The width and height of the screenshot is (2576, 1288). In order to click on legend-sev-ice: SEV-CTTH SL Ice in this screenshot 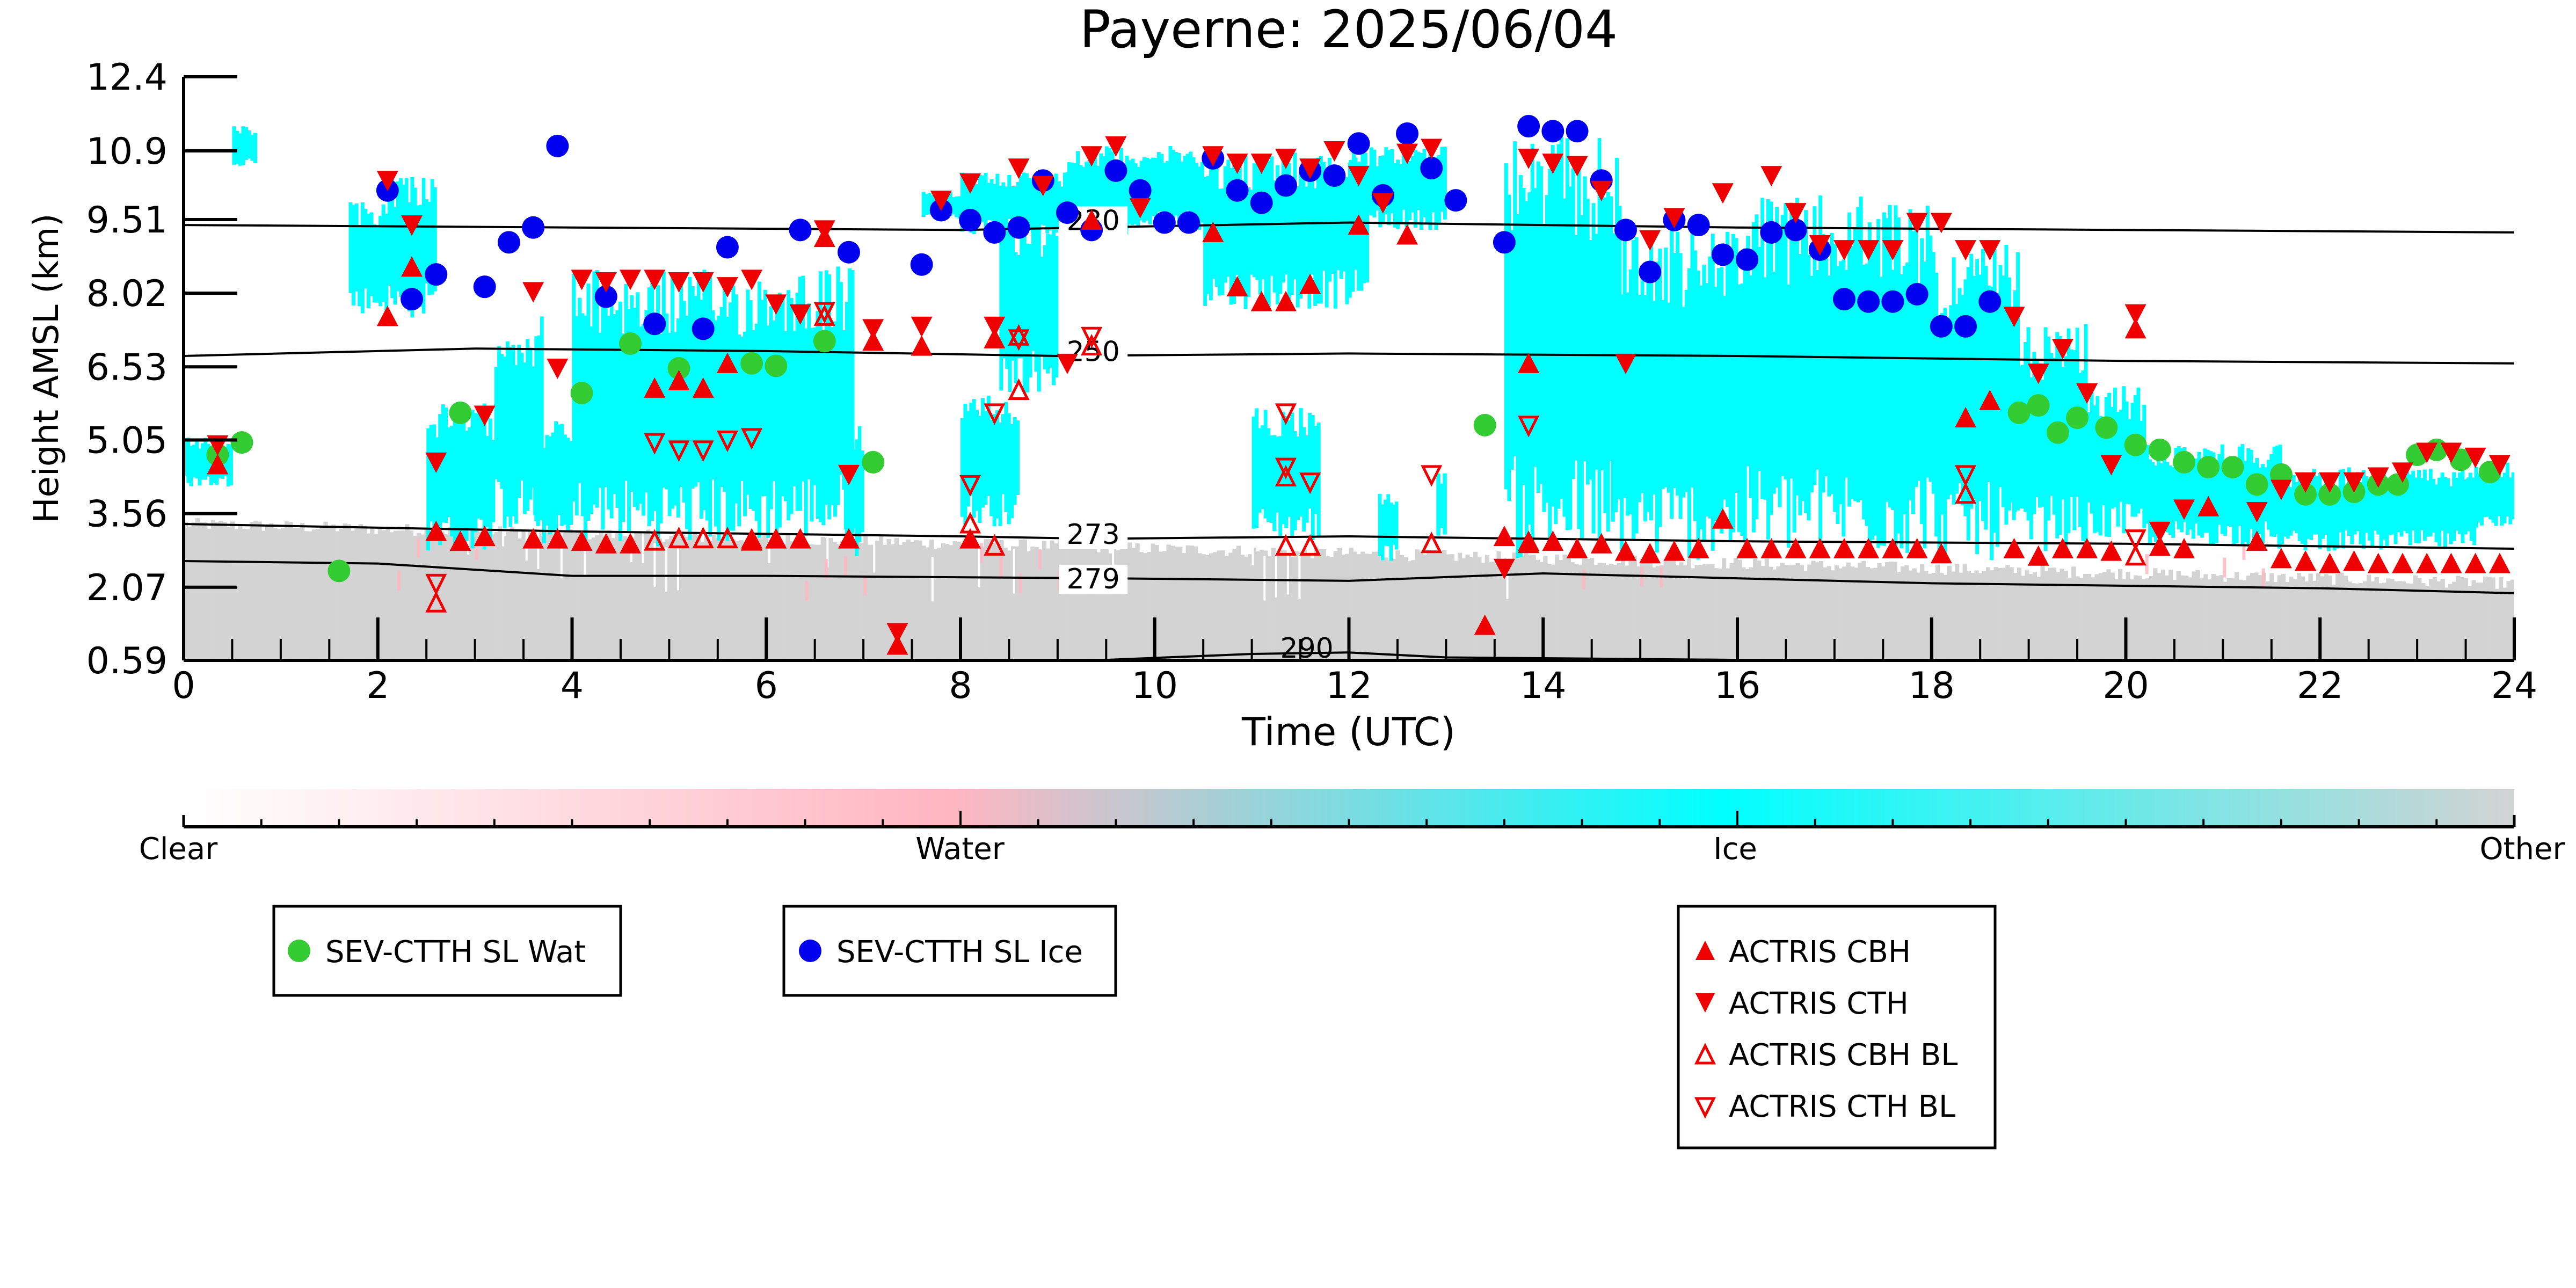, I will do `click(949, 951)`.